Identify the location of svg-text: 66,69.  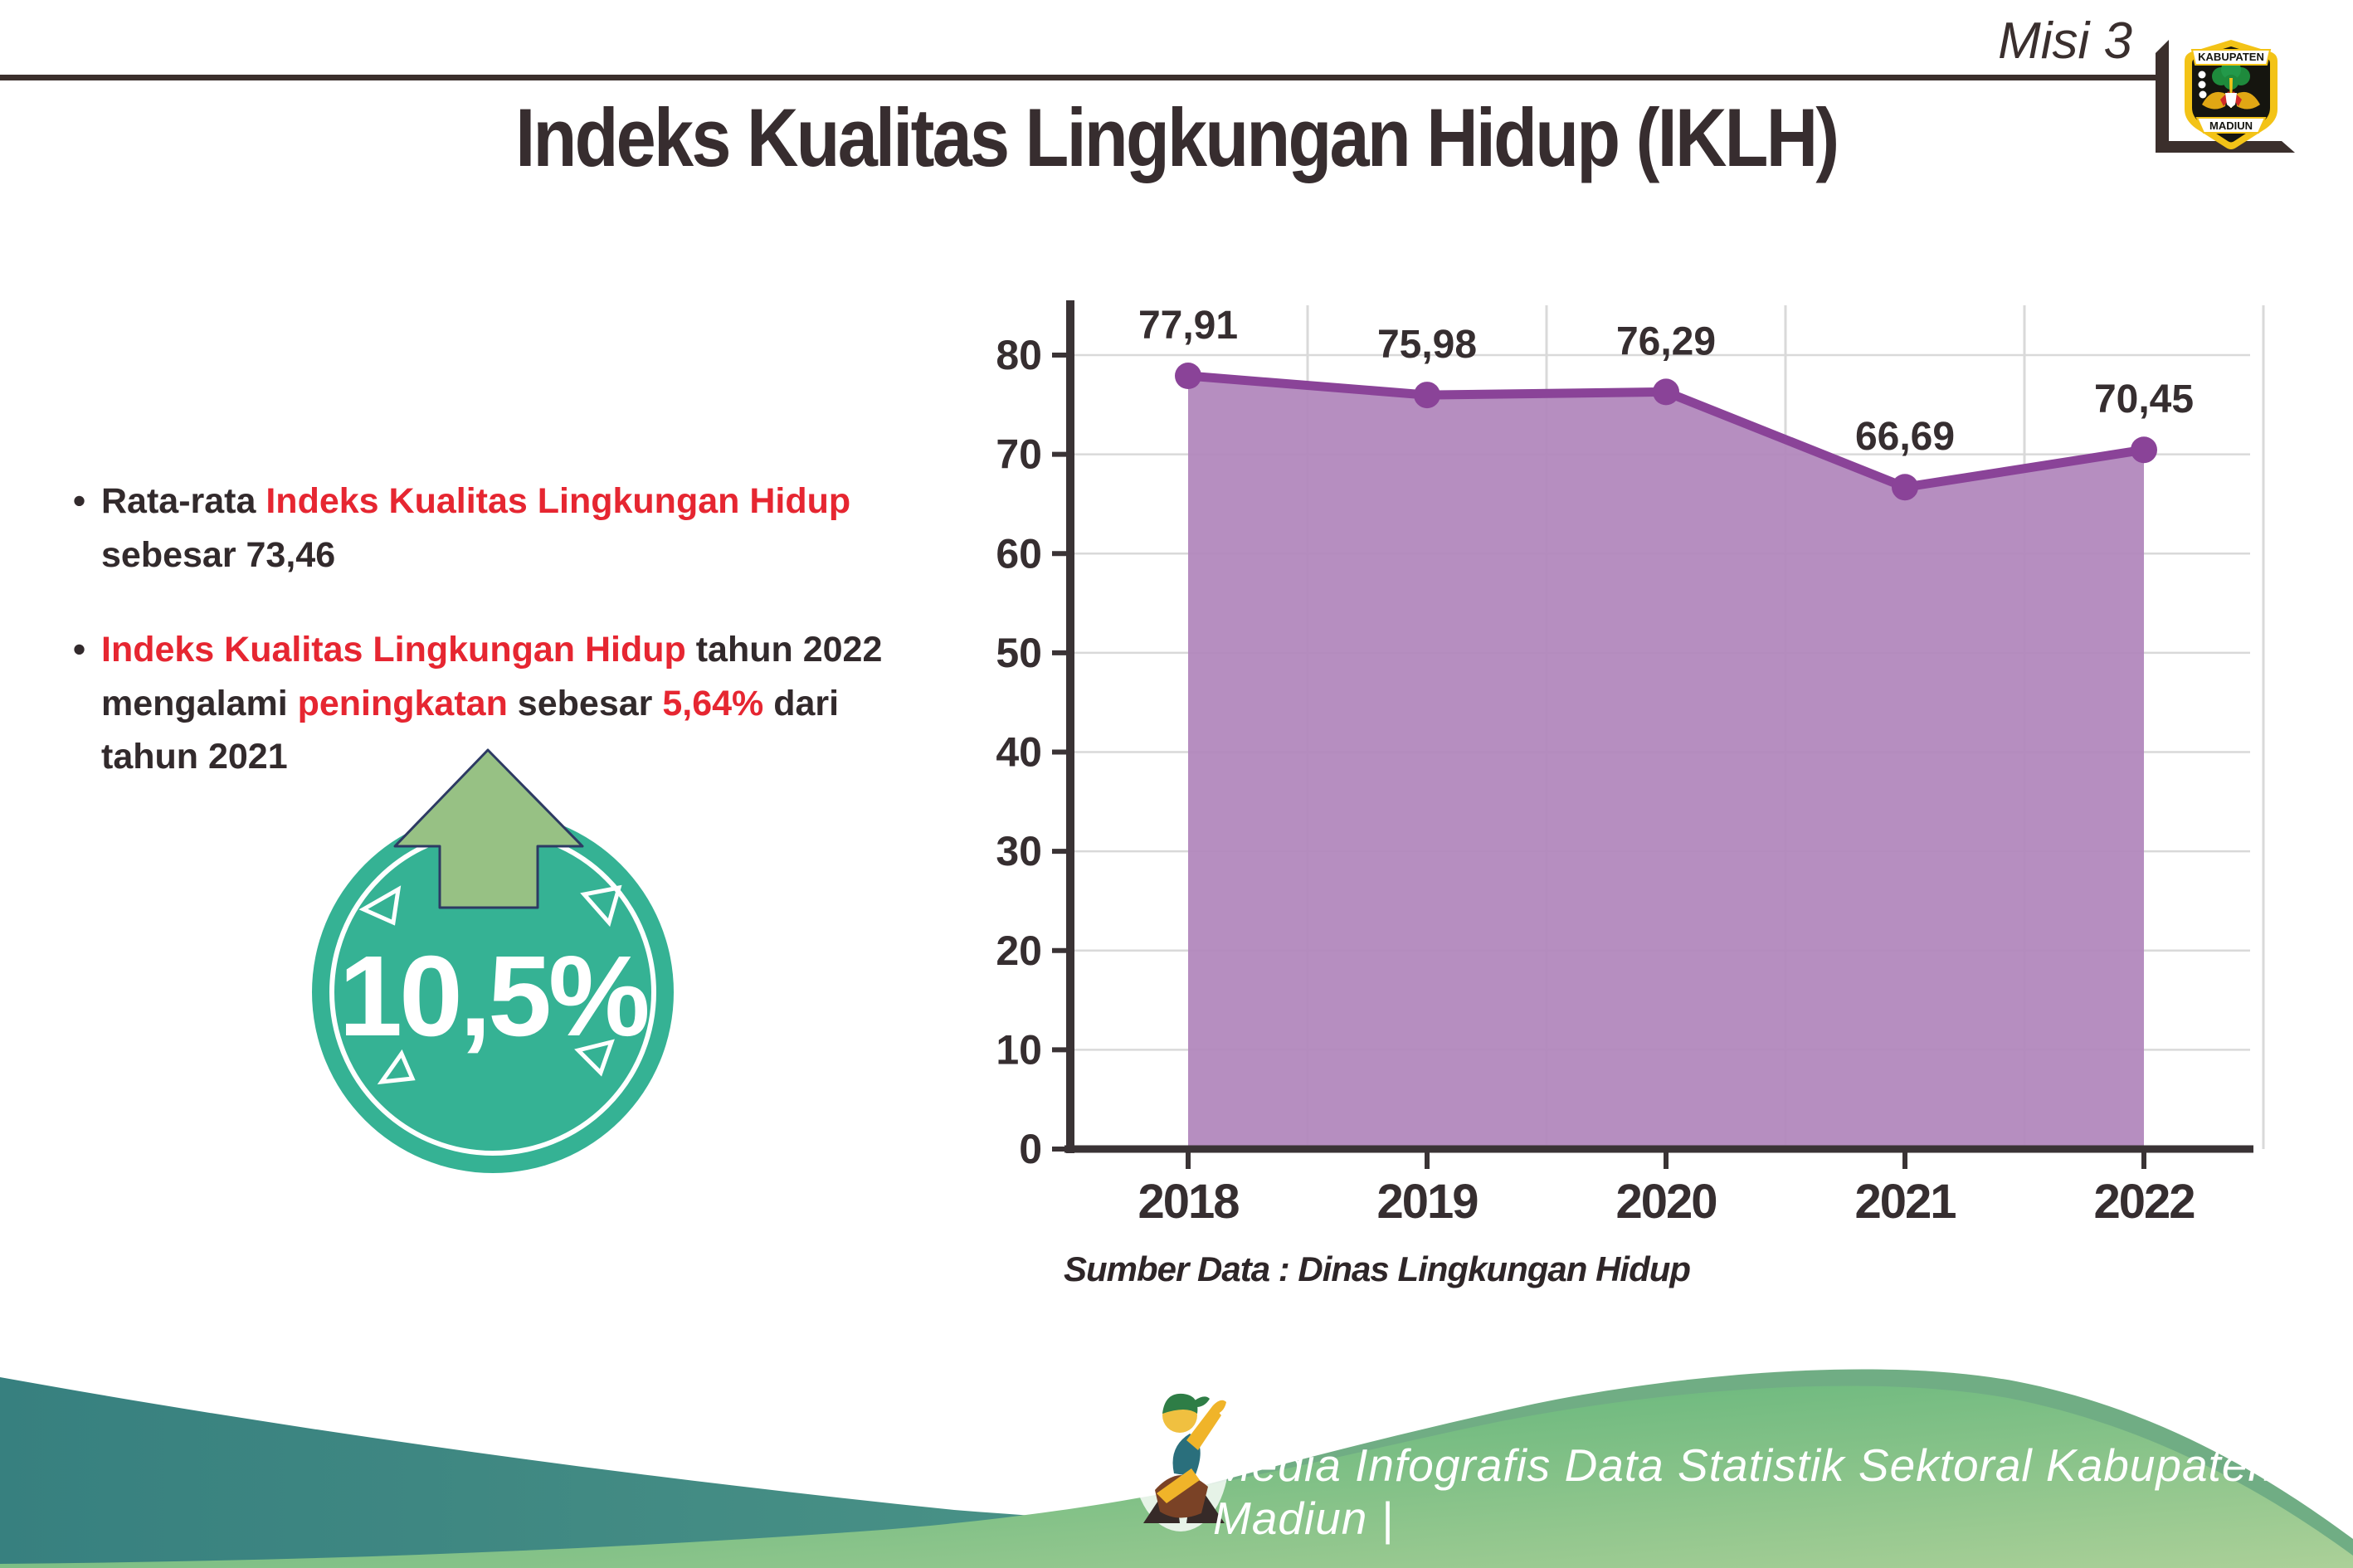
(1905, 437).